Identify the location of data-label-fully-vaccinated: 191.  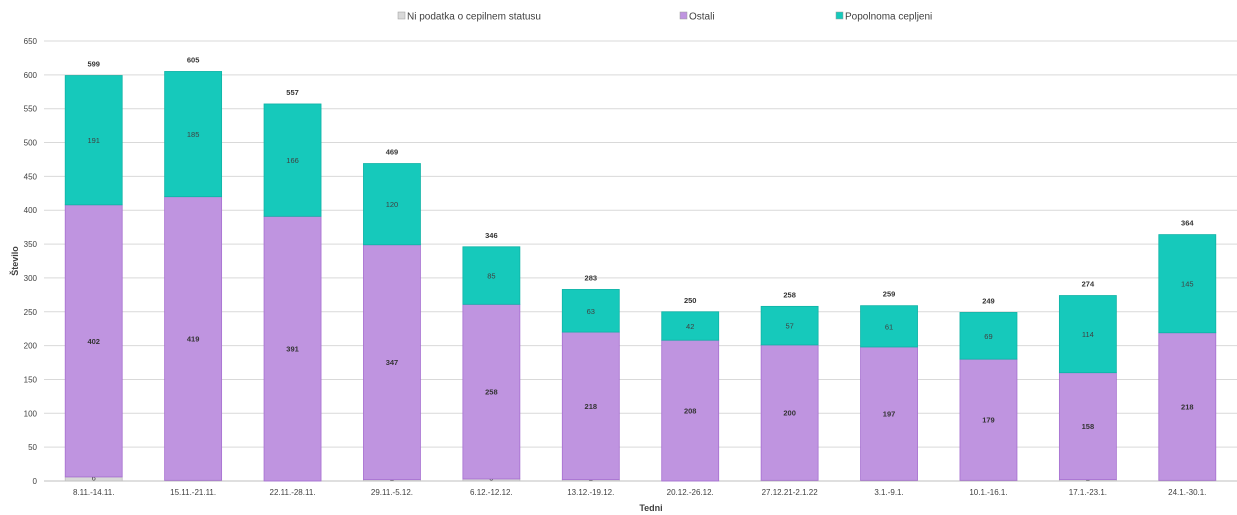
(93, 140).